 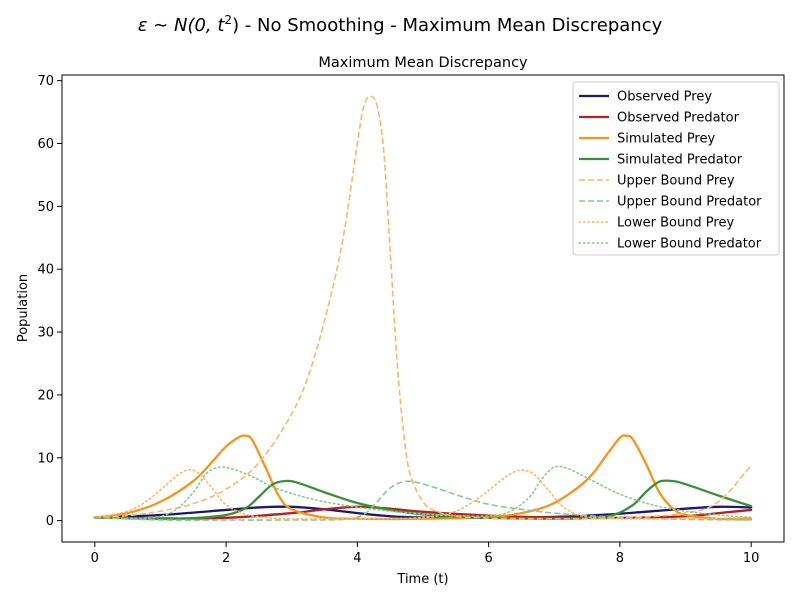 I want to click on series-line-observed-predator, so click(x=423, y=512).